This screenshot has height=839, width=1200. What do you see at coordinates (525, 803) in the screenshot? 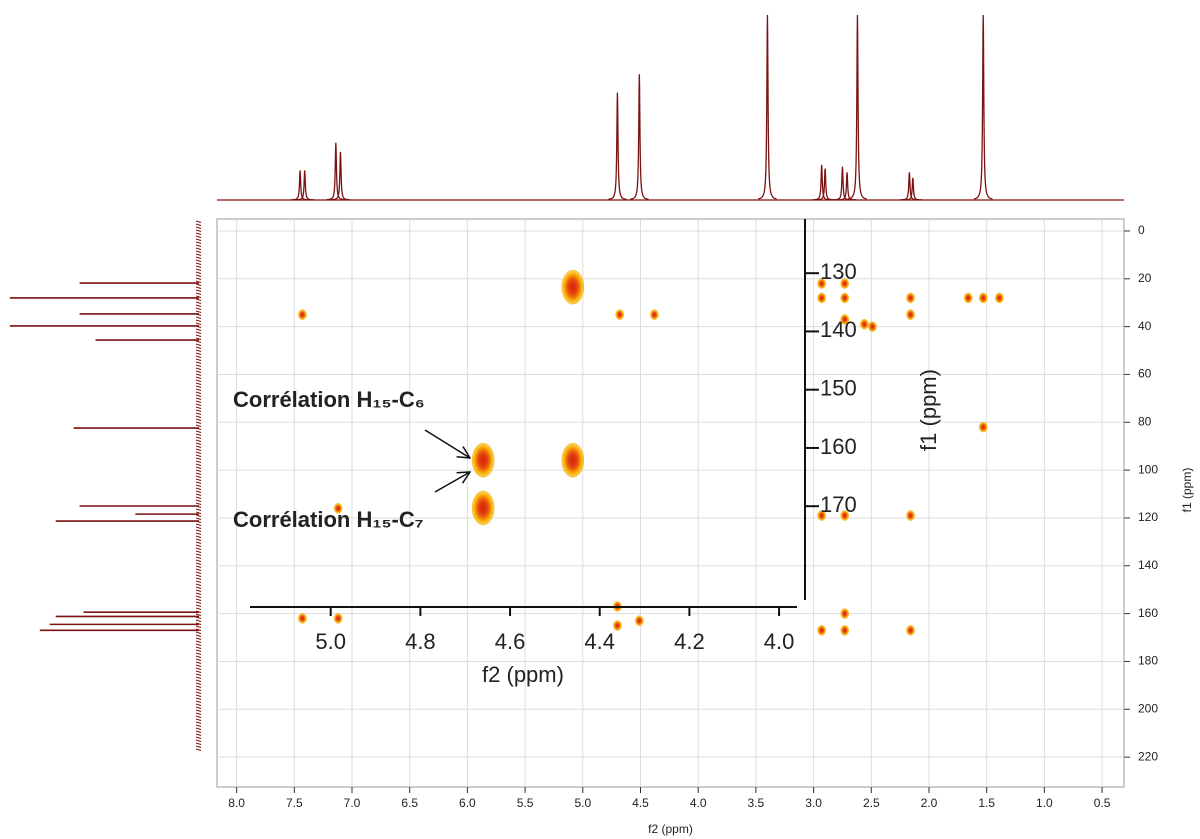
I see `x-tick-label: 5.5` at bounding box center [525, 803].